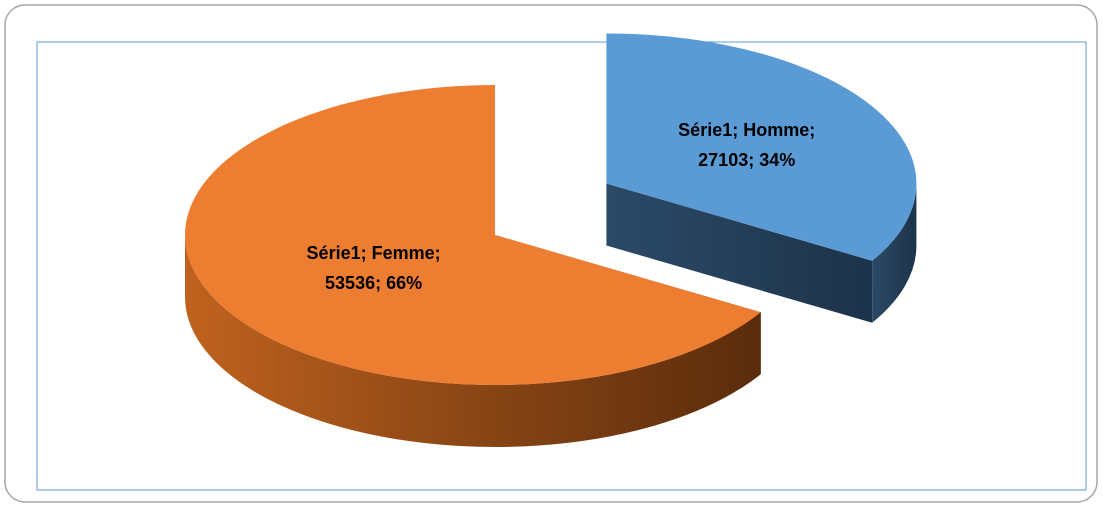 This screenshot has width=1103, height=508. What do you see at coordinates (747, 145) in the screenshot?
I see `data-label: Série1; Homme; 27103; 34%` at bounding box center [747, 145].